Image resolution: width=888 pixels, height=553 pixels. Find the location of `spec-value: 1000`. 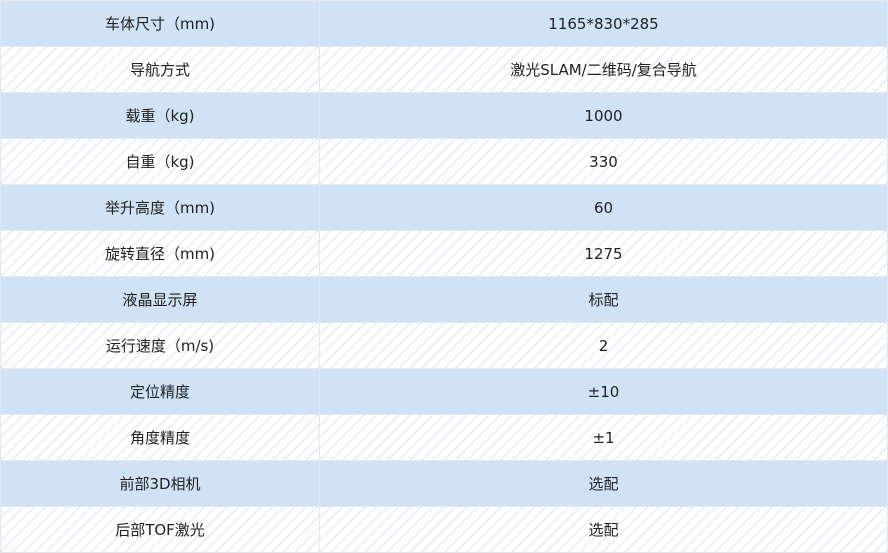

spec-value: 1000 is located at coordinates (603, 115).